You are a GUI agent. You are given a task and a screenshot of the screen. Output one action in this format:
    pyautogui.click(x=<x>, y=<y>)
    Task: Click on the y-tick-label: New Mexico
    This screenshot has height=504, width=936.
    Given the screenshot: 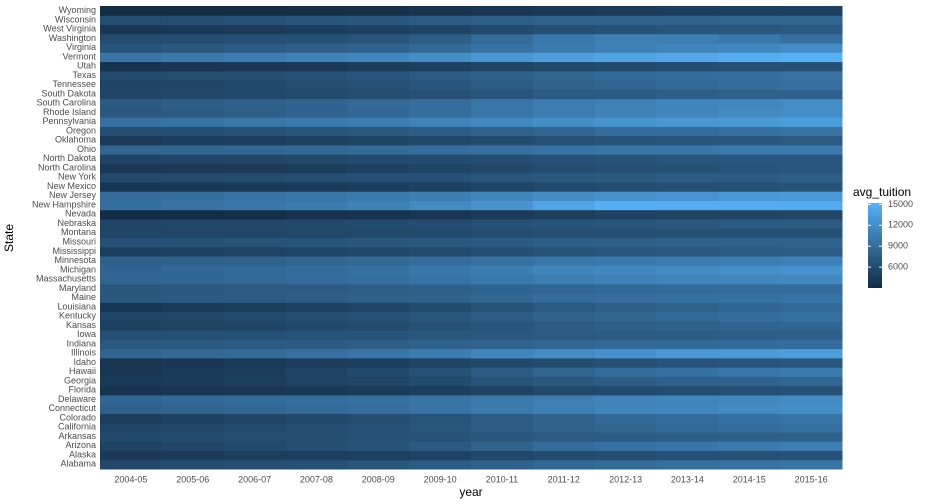 What is the action you would take?
    pyautogui.click(x=71, y=186)
    